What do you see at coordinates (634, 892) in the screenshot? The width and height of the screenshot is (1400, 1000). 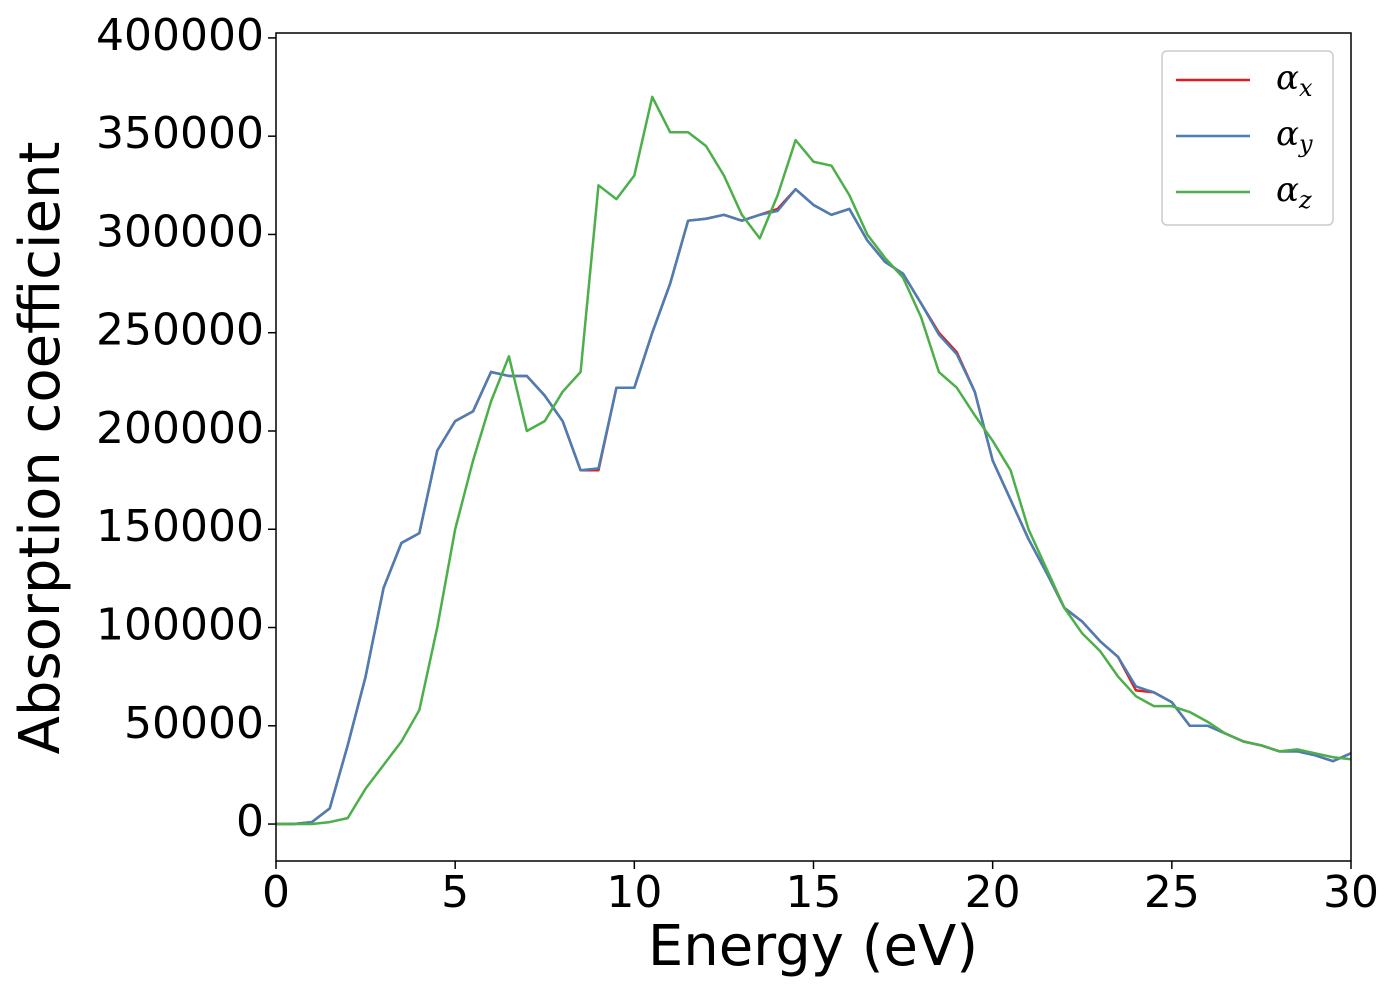 I see `x-tick-label: 10` at bounding box center [634, 892].